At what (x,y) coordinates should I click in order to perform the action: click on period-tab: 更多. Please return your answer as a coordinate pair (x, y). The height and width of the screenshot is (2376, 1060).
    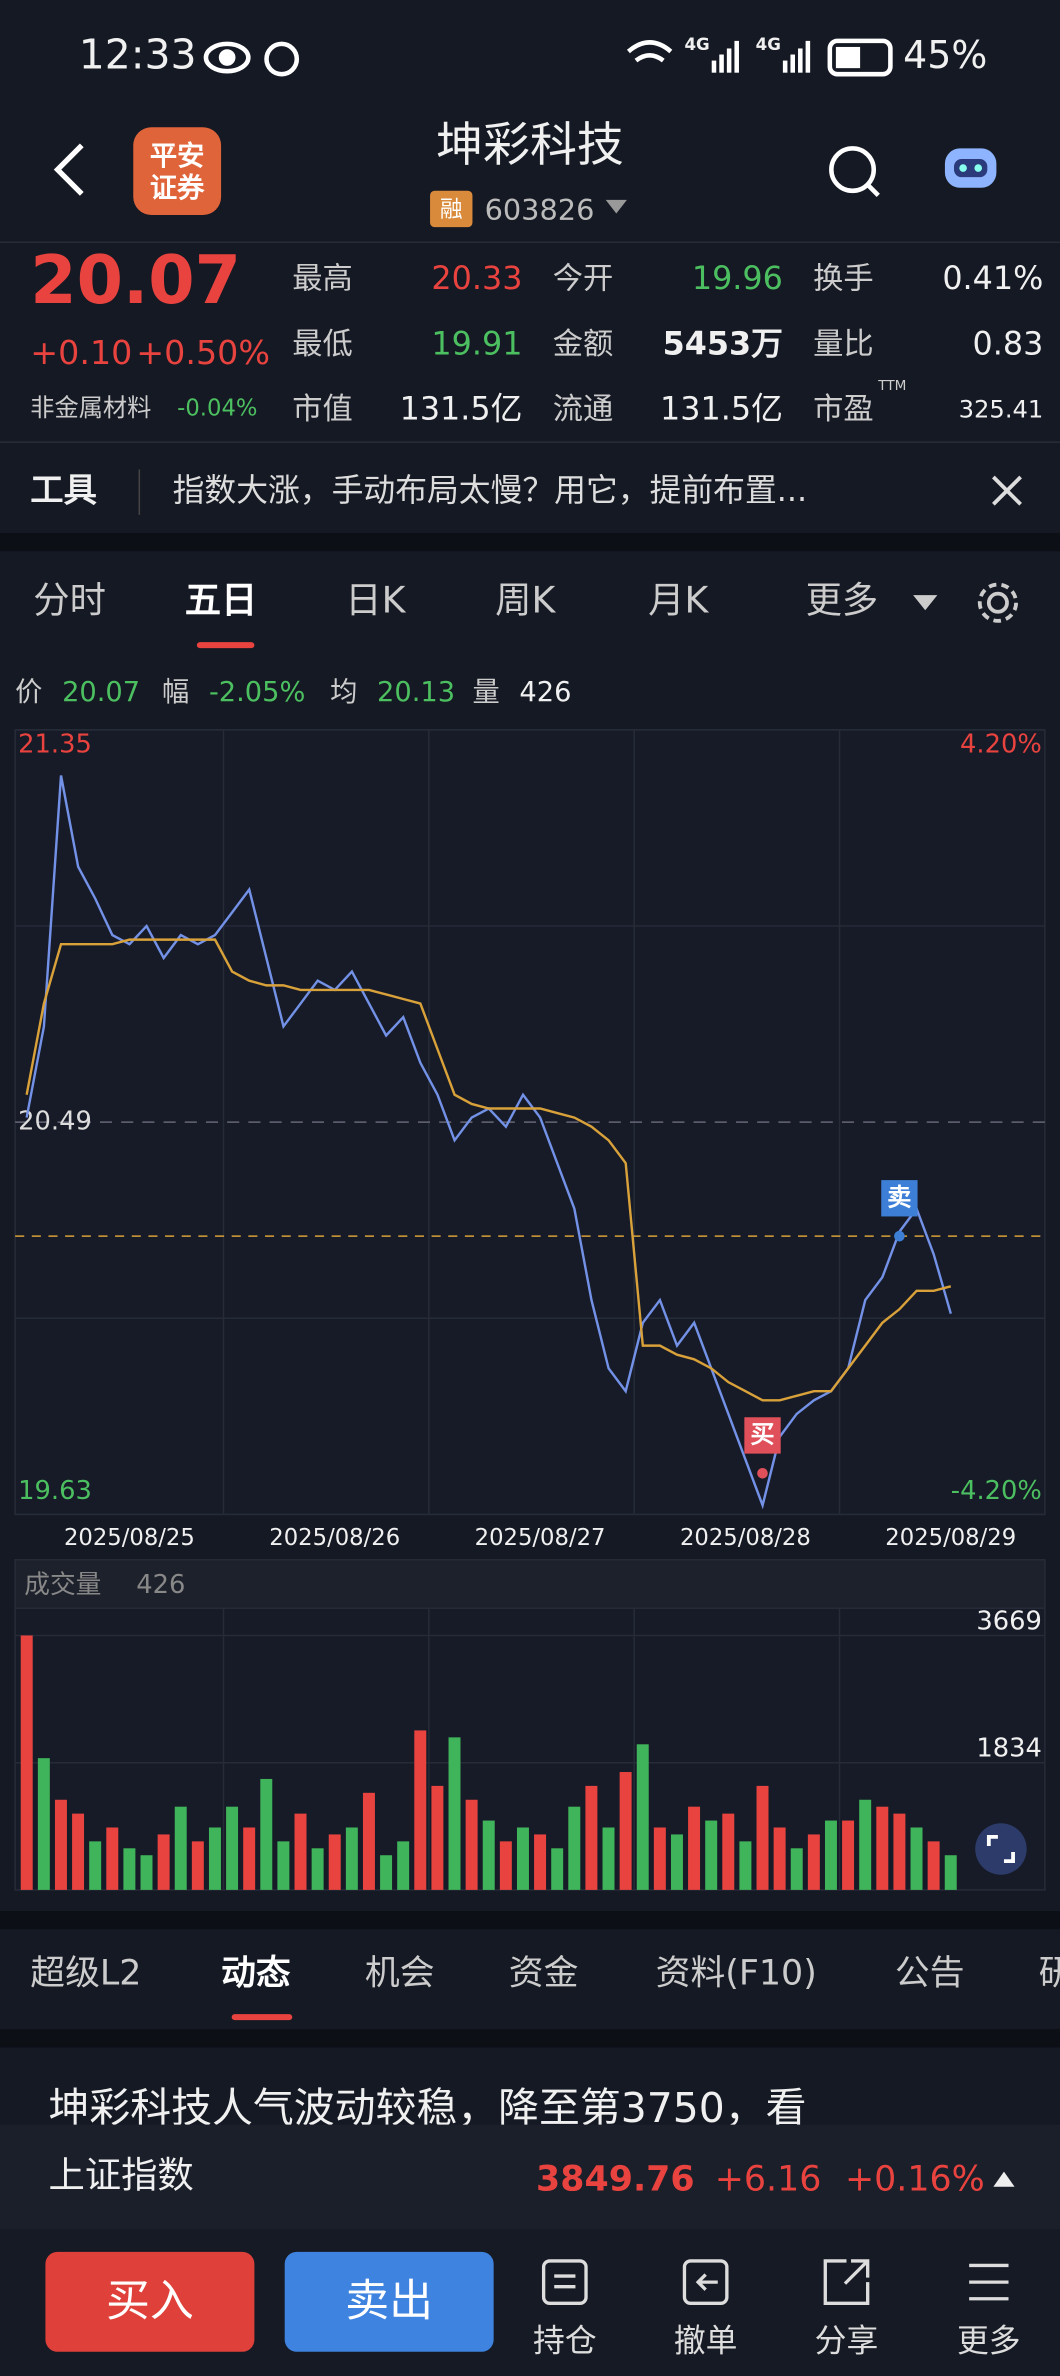
    Looking at the image, I should click on (842, 600).